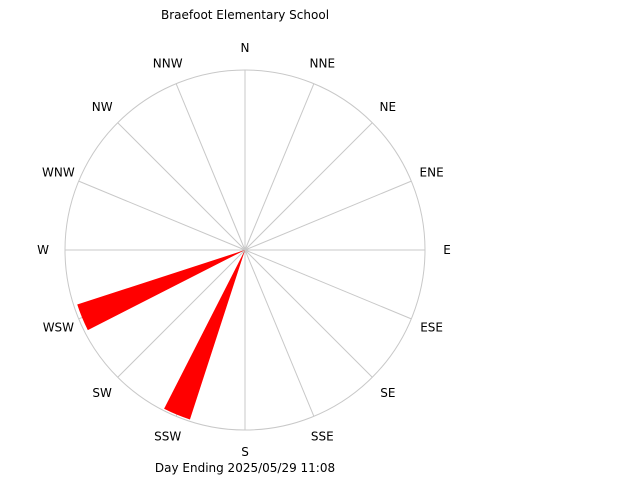 The width and height of the screenshot is (640, 480). I want to click on grid-spoke-nne, so click(279, 167).